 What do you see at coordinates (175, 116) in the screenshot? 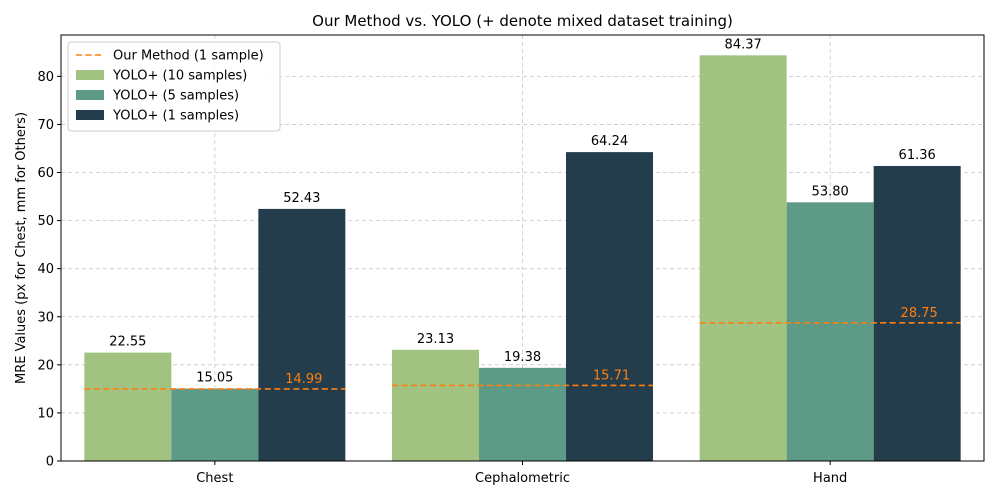
I see `legend-label: YOLO+ (1 samples)` at bounding box center [175, 116].